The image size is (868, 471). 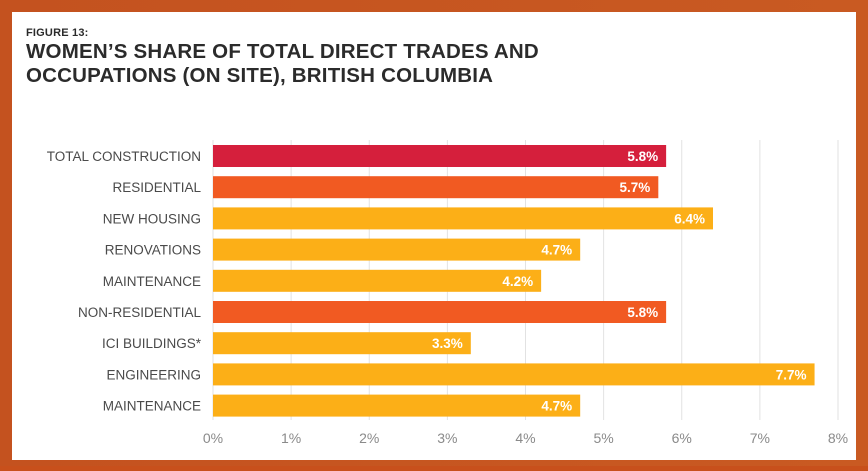 I want to click on category-label: RESIDENTIAL, so click(x=156, y=187).